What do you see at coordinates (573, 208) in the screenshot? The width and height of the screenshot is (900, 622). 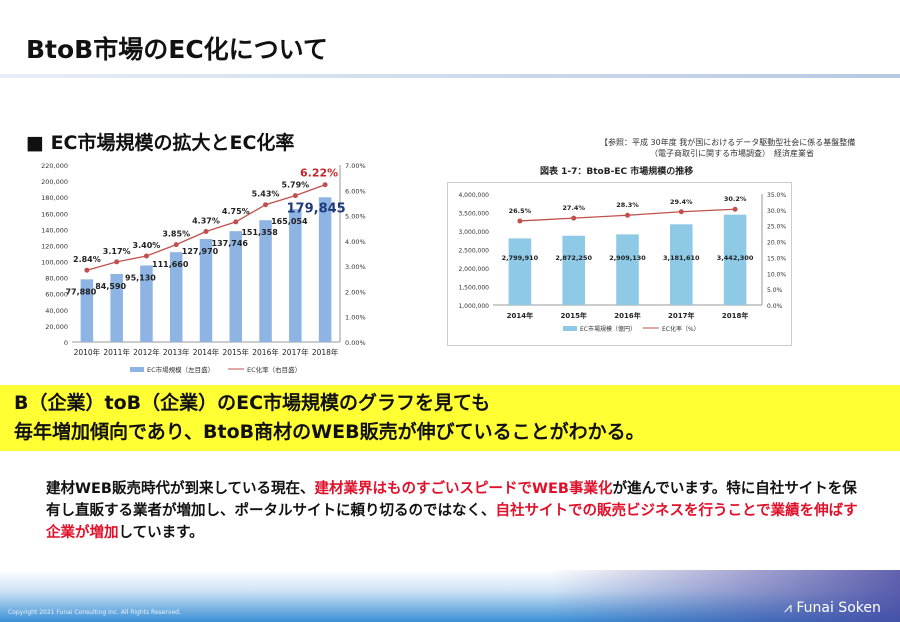 I see `line-label: 27.4%` at bounding box center [573, 208].